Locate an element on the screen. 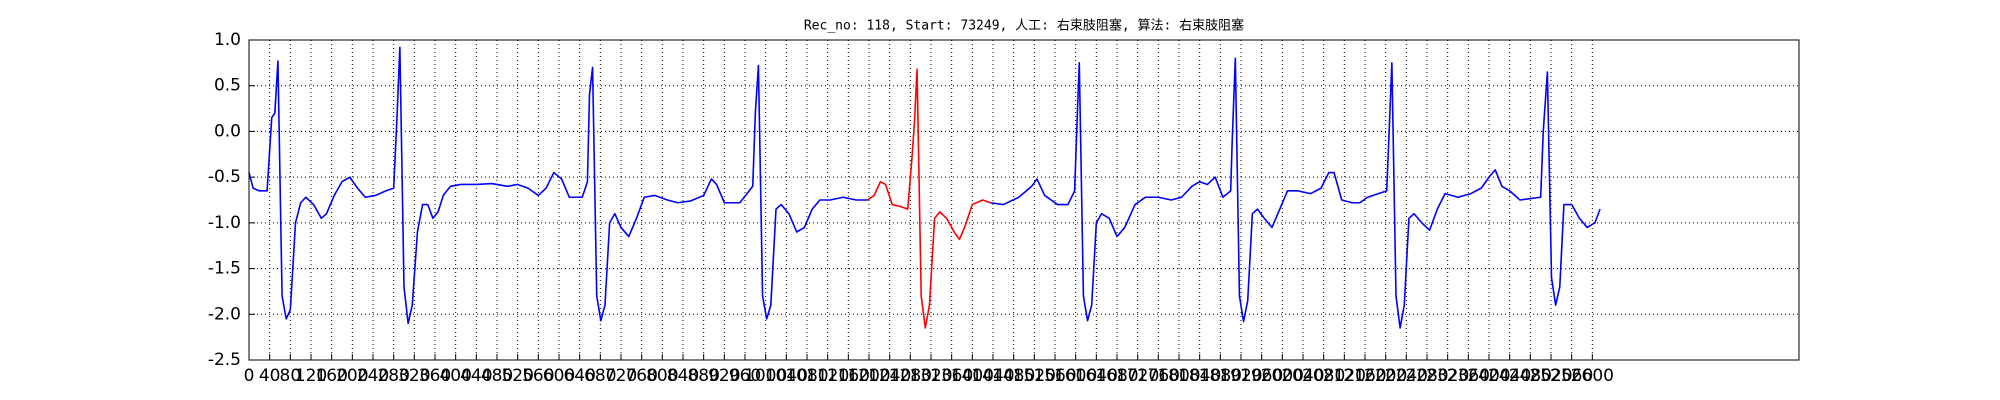  x-tick-label: 560 is located at coordinates (538, 376).